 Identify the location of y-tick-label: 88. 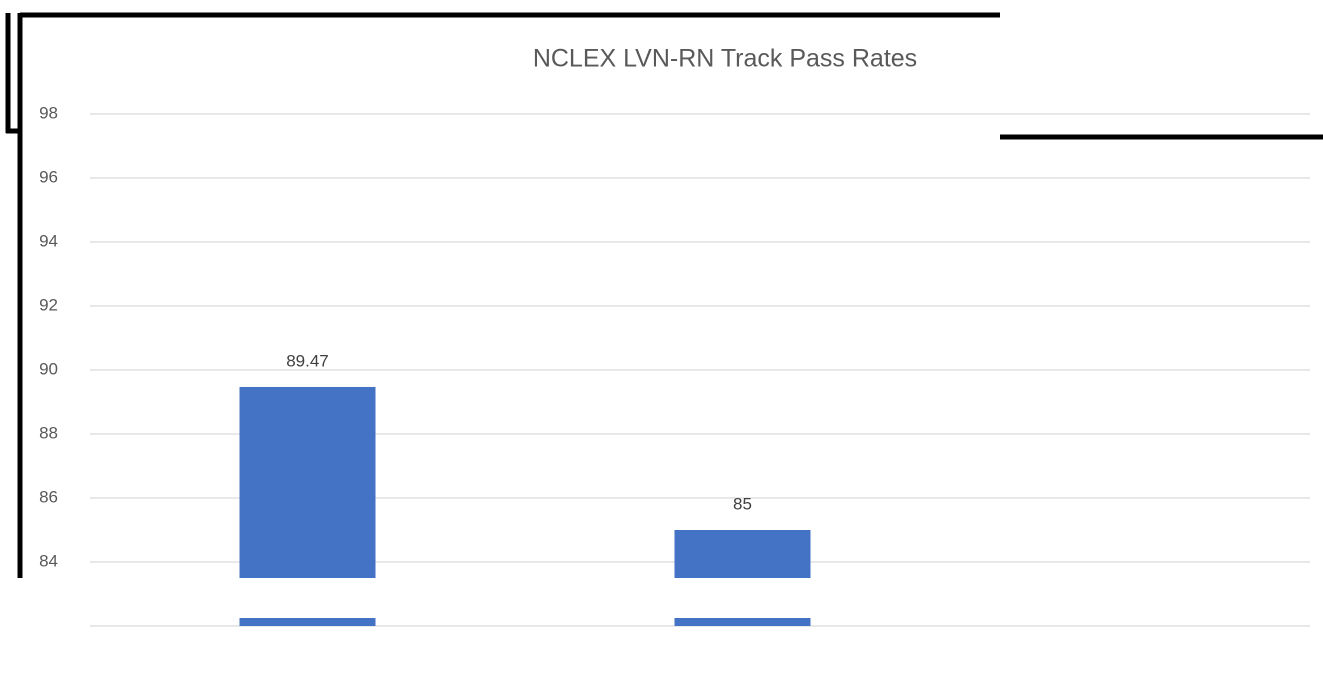
(48, 432).